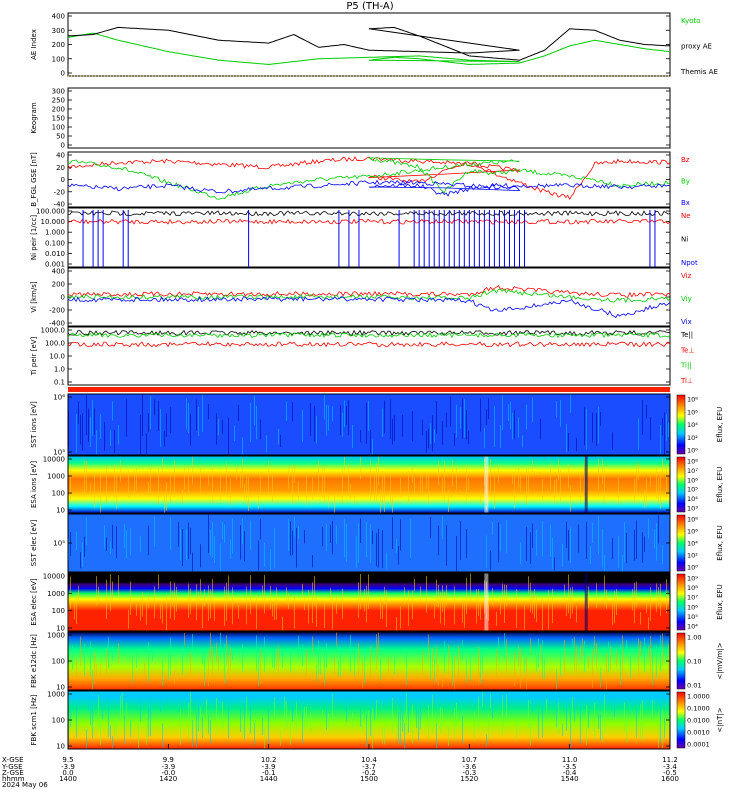  What do you see at coordinates (720, 424) in the screenshot?
I see `colorbar-label: Eflux, EFU` at bounding box center [720, 424].